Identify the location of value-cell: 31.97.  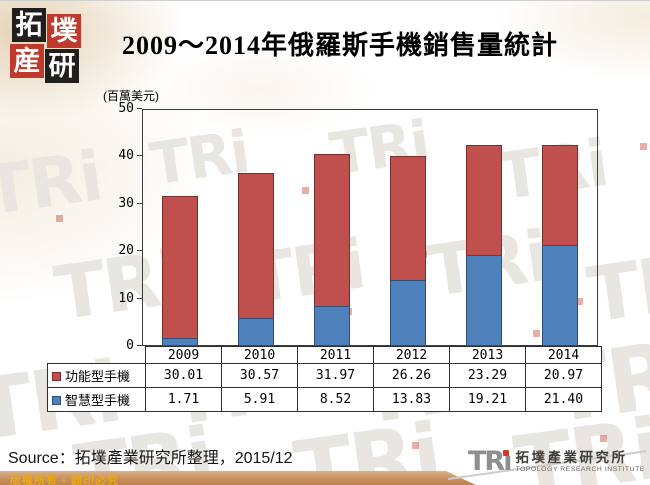
(335, 375).